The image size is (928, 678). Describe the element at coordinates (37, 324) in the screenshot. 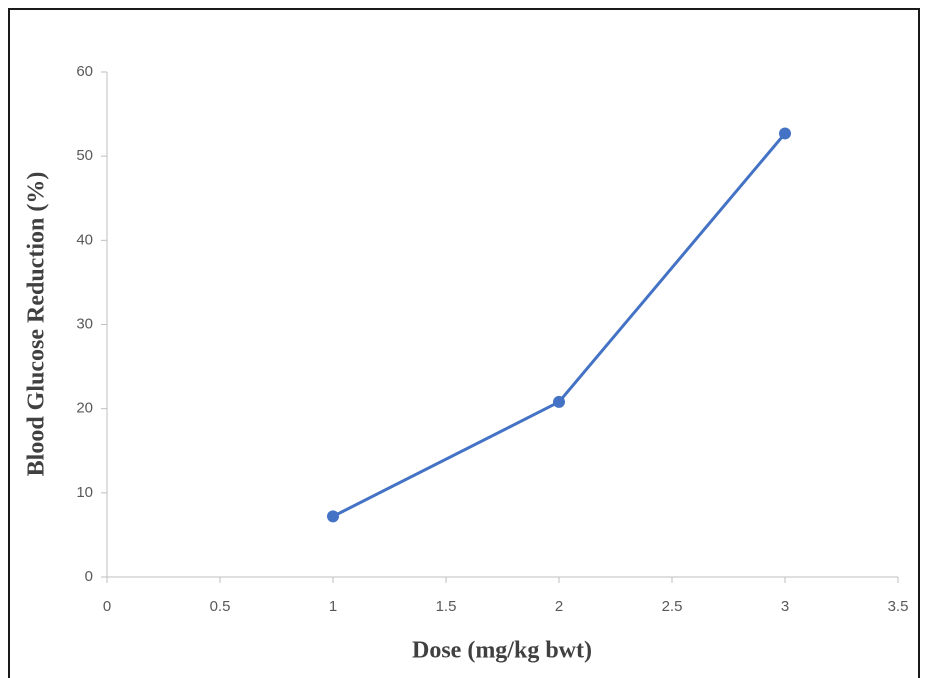

I see `y-axis-title: Blood Glucose Reduction (%)` at that location.